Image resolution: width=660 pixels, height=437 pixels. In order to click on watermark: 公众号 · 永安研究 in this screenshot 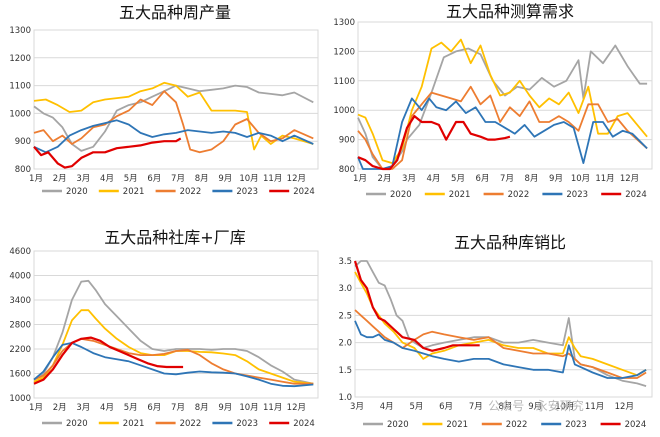, I will do `click(535, 405)`.